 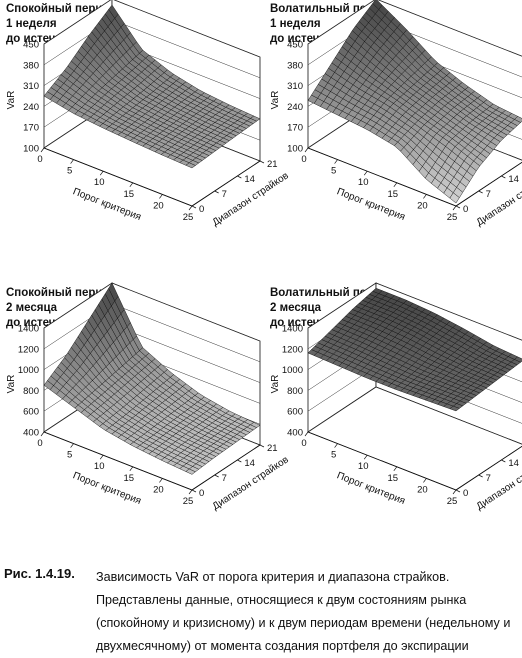 What do you see at coordinates (295, 24) in the screenshot?
I see `chart-title-line: 1 неделя` at bounding box center [295, 24].